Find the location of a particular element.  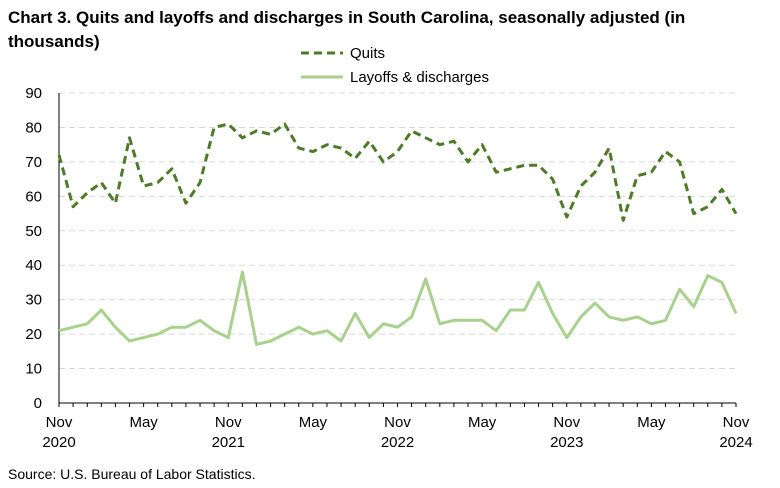

y-tick-label: 40 is located at coordinates (33, 265).